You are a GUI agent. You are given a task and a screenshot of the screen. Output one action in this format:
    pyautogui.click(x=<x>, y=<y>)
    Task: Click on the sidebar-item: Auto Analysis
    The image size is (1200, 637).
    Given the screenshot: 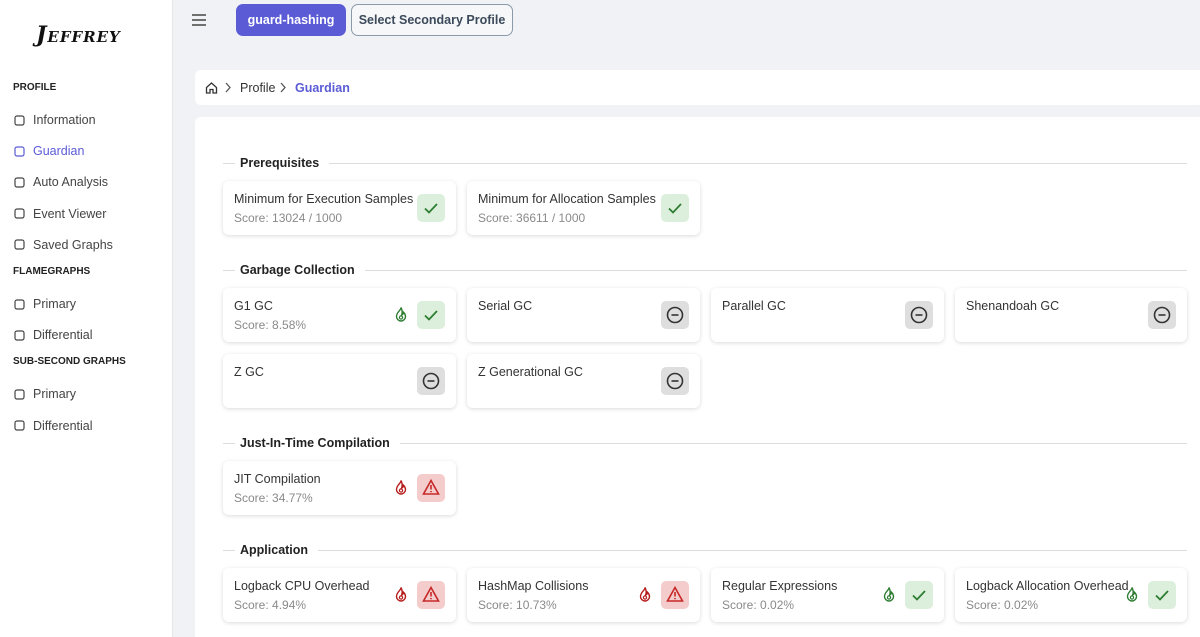 What is the action you would take?
    pyautogui.click(x=60, y=182)
    